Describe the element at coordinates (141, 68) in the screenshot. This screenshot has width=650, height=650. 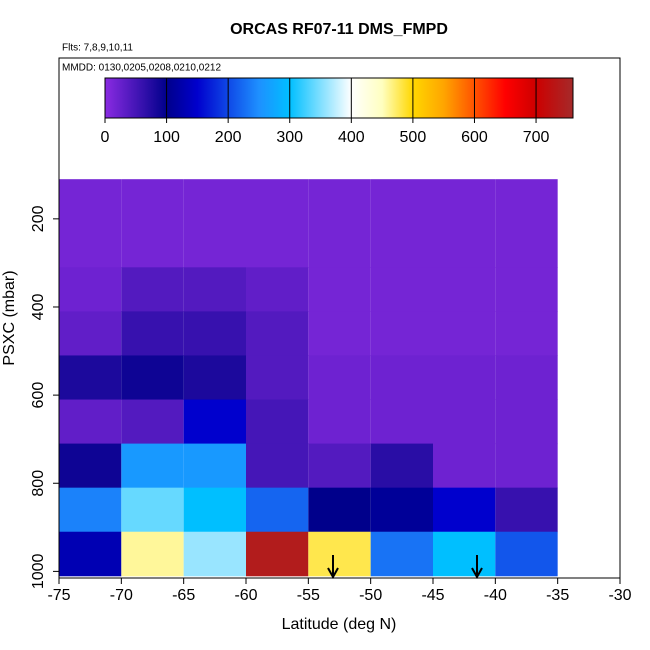
I see `annotation: MMDD: 0130,0205,0208,0210,0212` at that location.